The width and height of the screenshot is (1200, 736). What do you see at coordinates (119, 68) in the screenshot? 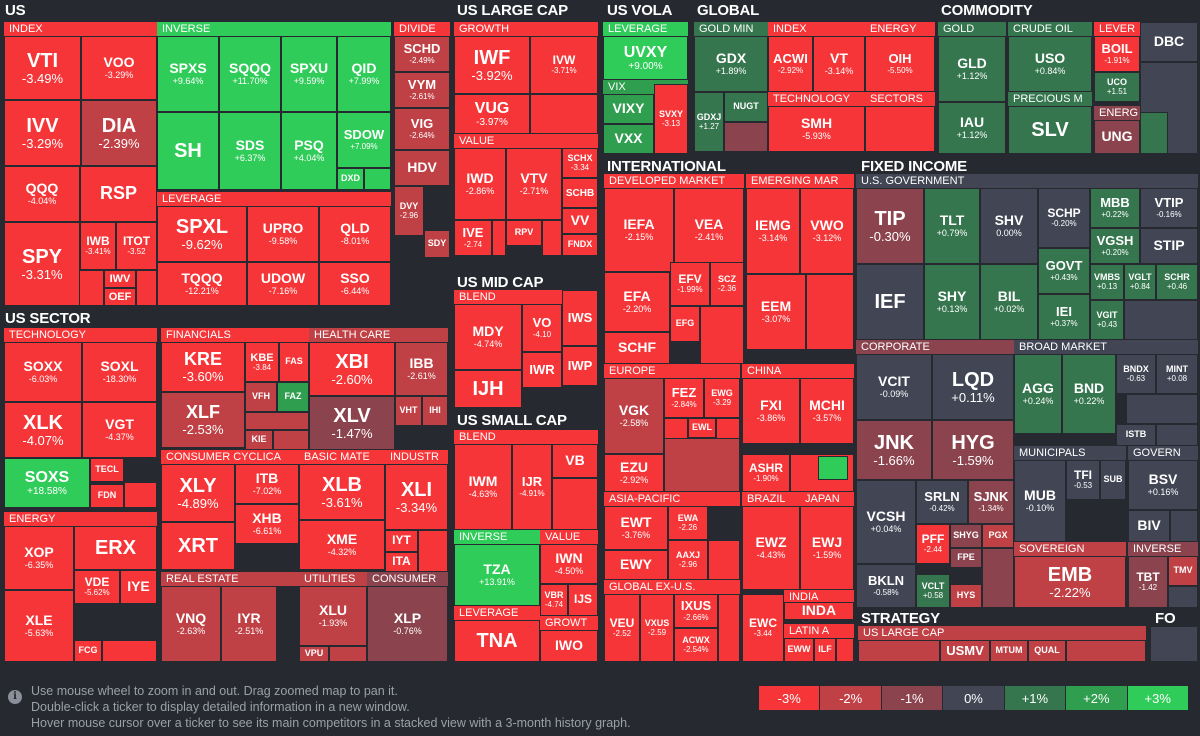
I see `ticker-tile-voo: VOO -3.29%` at bounding box center [119, 68].